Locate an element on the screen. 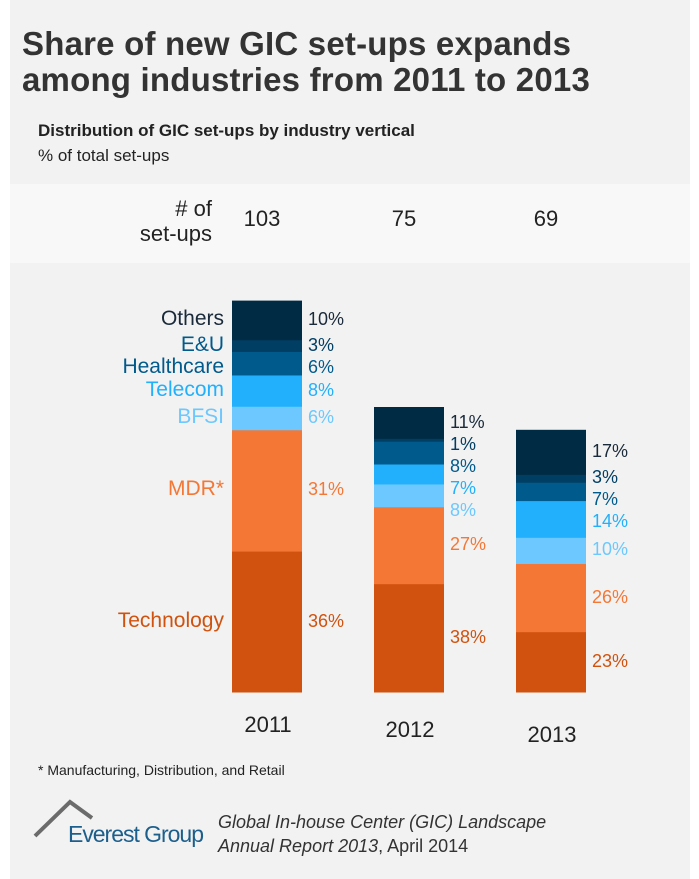 This screenshot has width=699, height=879. data-label: 27% is located at coordinates (468, 544).